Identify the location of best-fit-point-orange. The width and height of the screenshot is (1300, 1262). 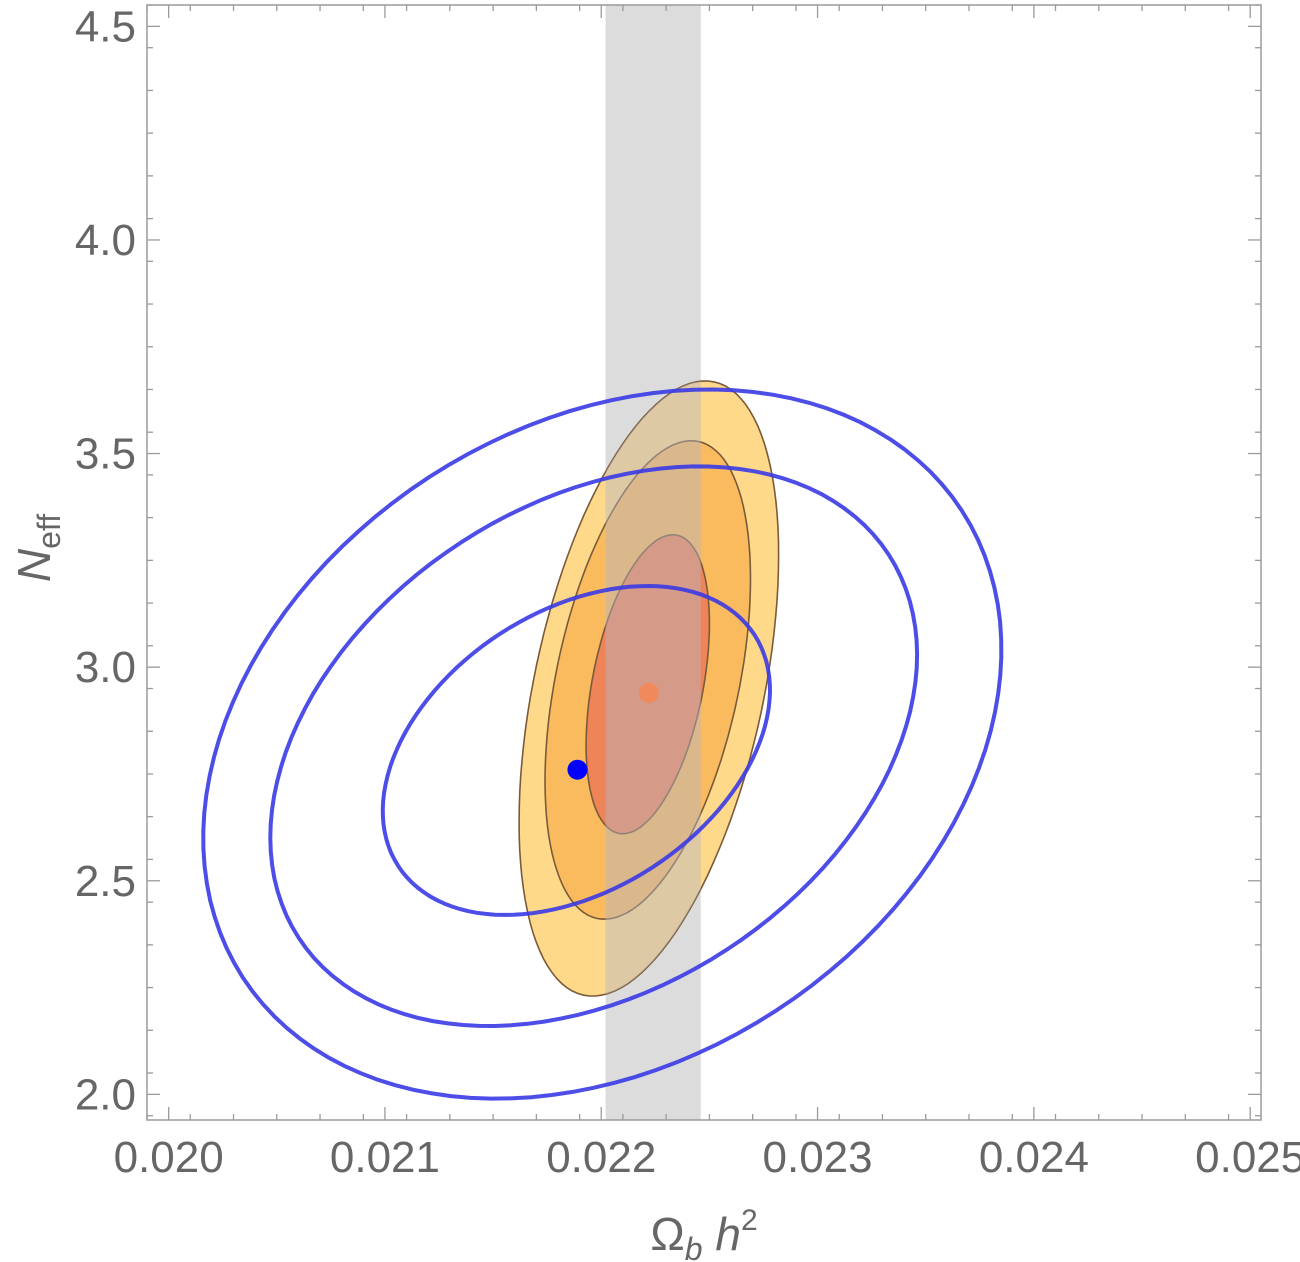
(648, 692).